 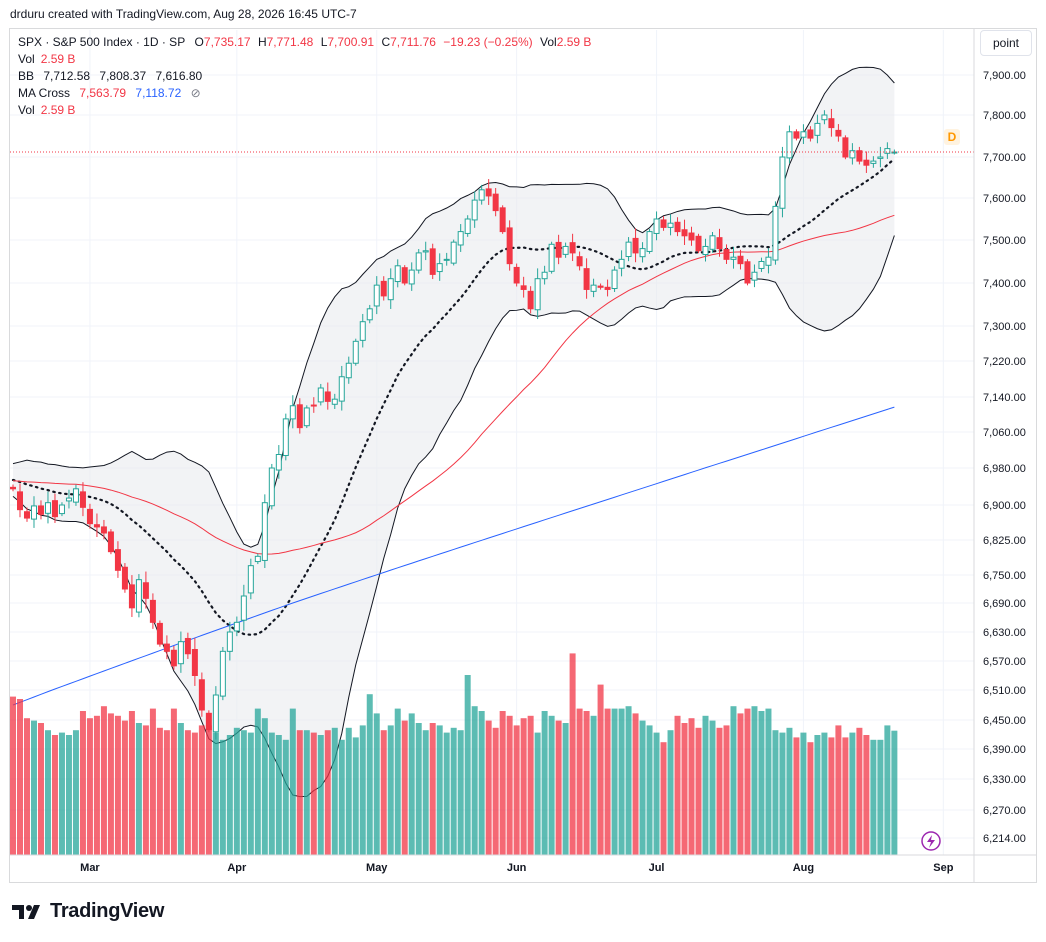 I want to click on tradingview-logo-icon, so click(x=26, y=911).